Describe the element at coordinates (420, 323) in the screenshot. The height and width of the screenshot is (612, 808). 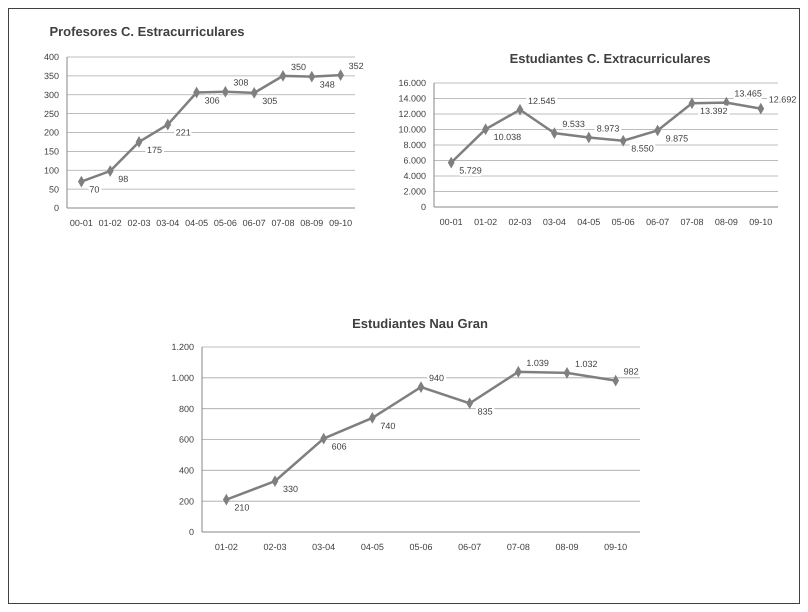
I see `chart-title: Estudiantes Nau Gran` at that location.